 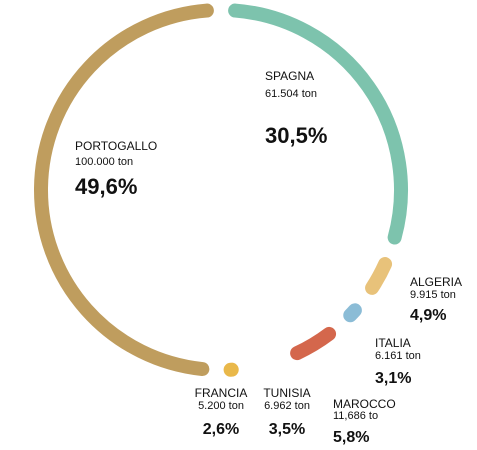 What do you see at coordinates (286, 393) in the screenshot?
I see `segment-name: TUNISIA` at bounding box center [286, 393].